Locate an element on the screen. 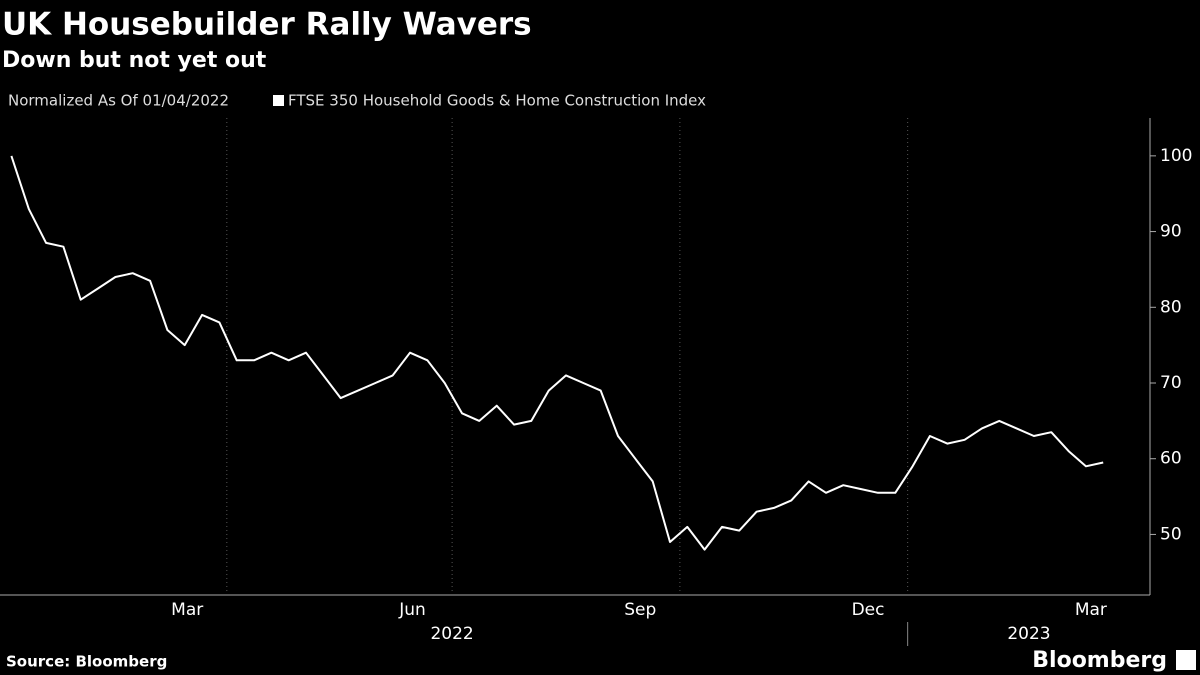 This screenshot has width=1200, height=675. year-label: 2022 is located at coordinates (451, 634).